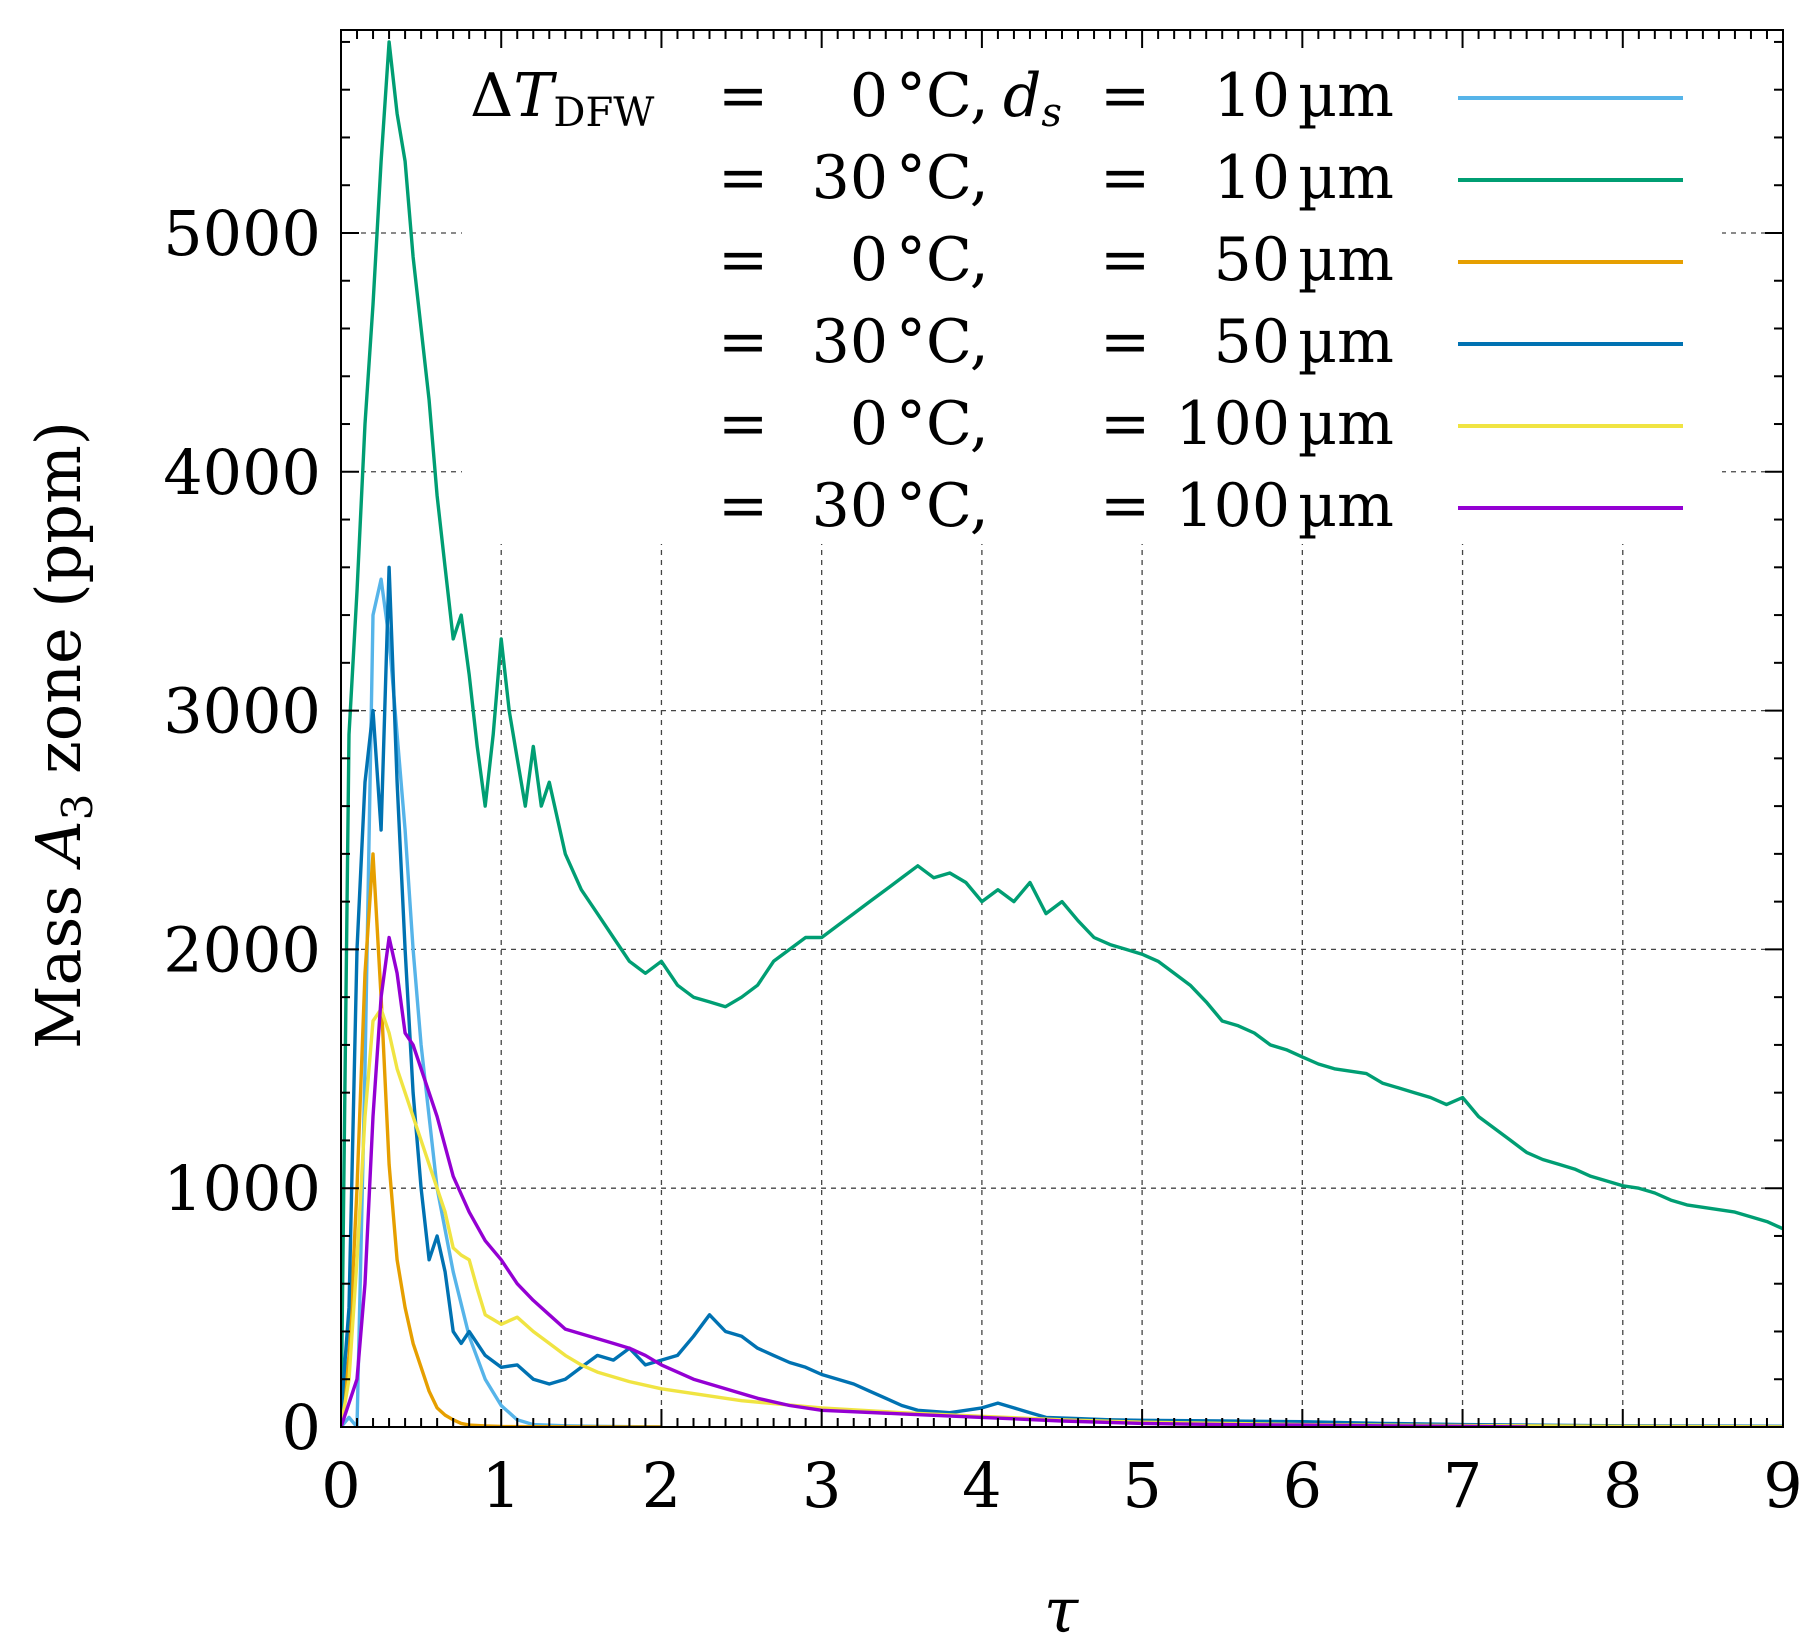 This screenshot has width=1817, height=1646. Describe the element at coordinates (981, 1485) in the screenshot. I see `x-tick-label: 4` at that location.